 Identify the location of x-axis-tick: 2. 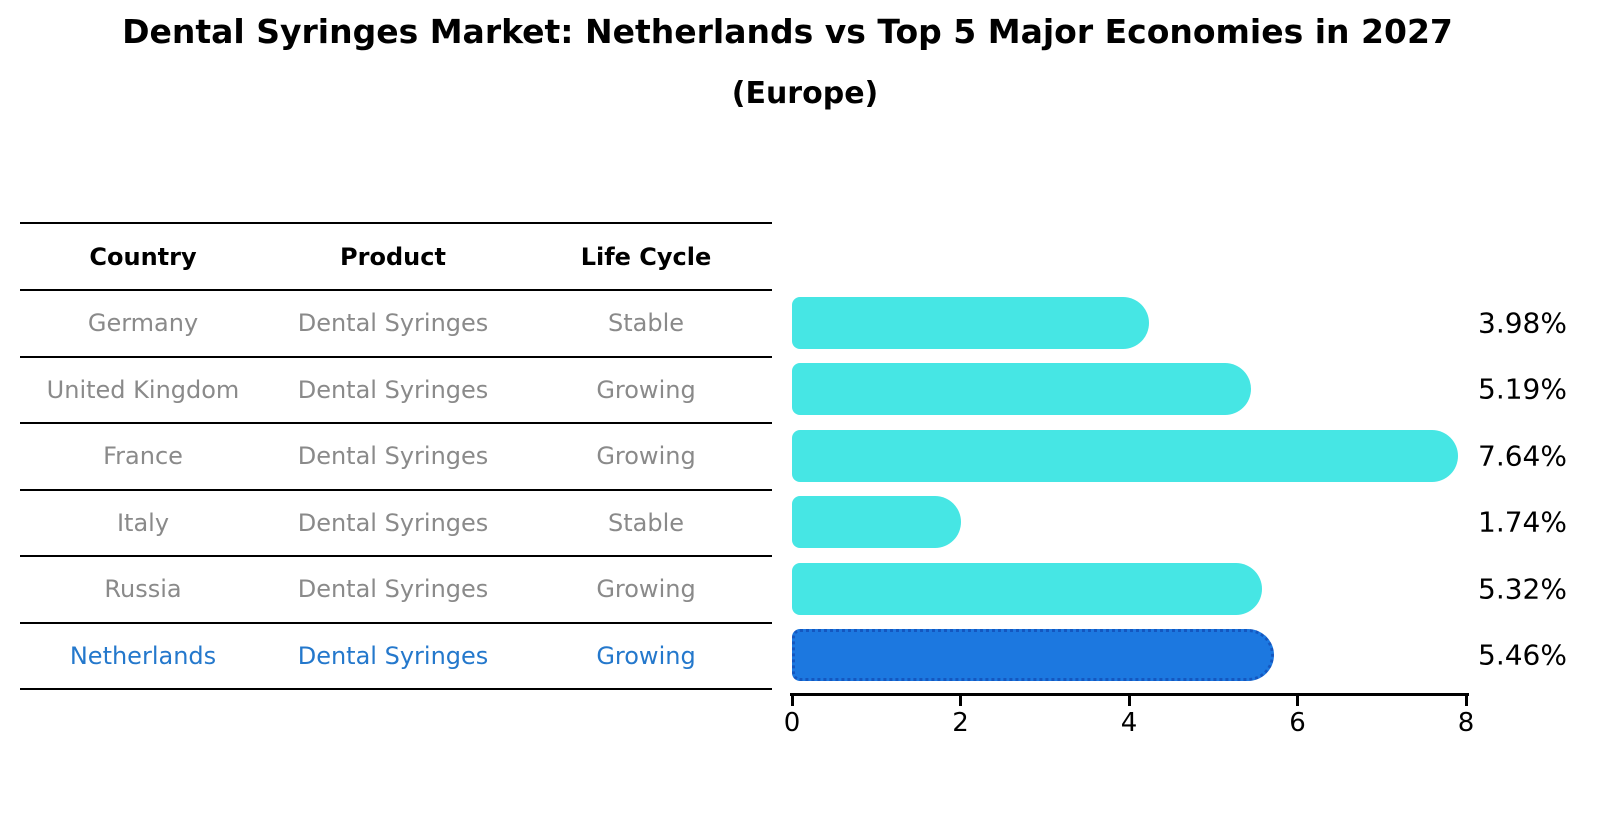
(961, 717).